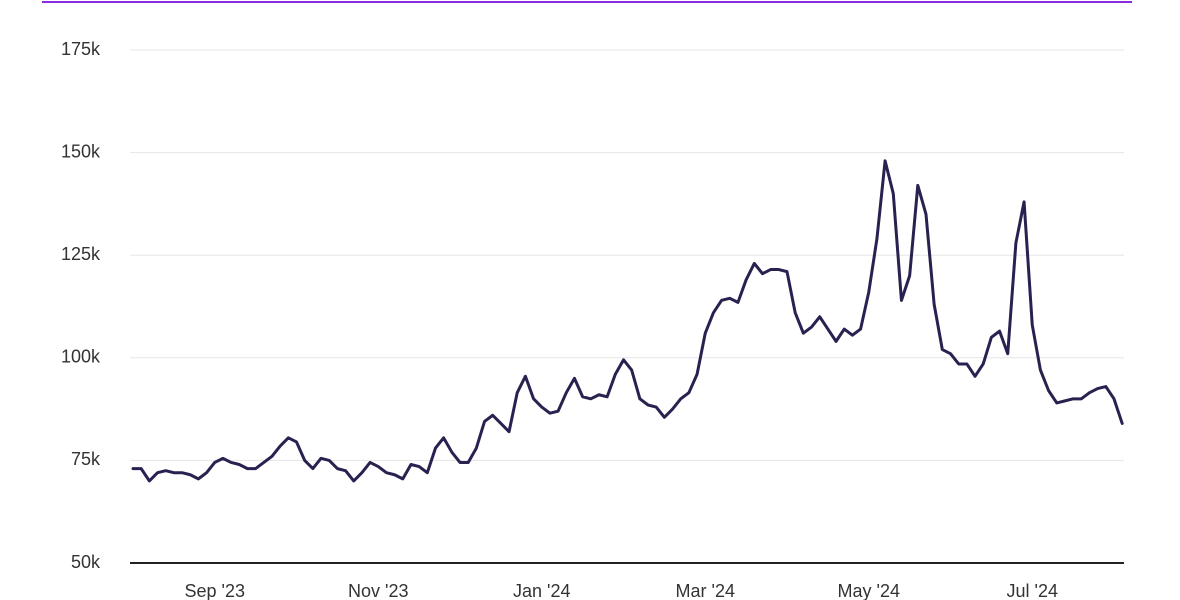 The image size is (1180, 600). What do you see at coordinates (869, 590) in the screenshot?
I see `x-tick-label: May '24` at bounding box center [869, 590].